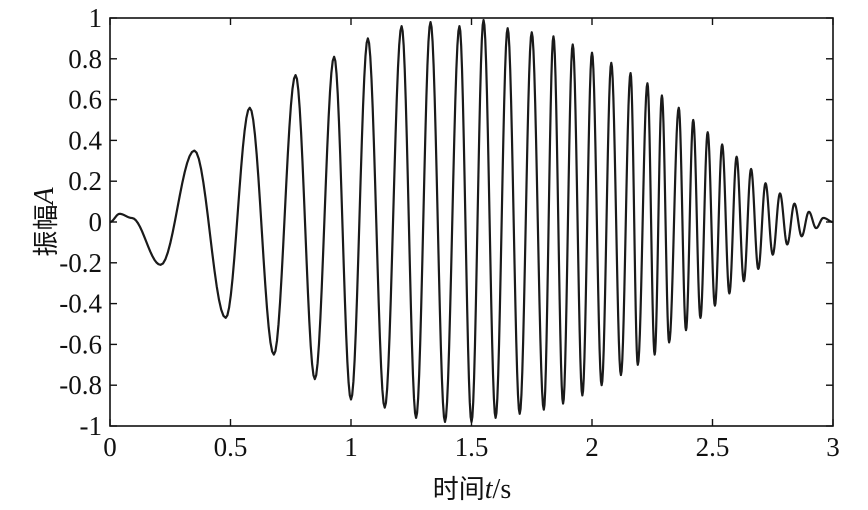 Image resolution: width=868 pixels, height=510 pixels. I want to click on x-axis-label-prefix: 时间, so click(459, 490).